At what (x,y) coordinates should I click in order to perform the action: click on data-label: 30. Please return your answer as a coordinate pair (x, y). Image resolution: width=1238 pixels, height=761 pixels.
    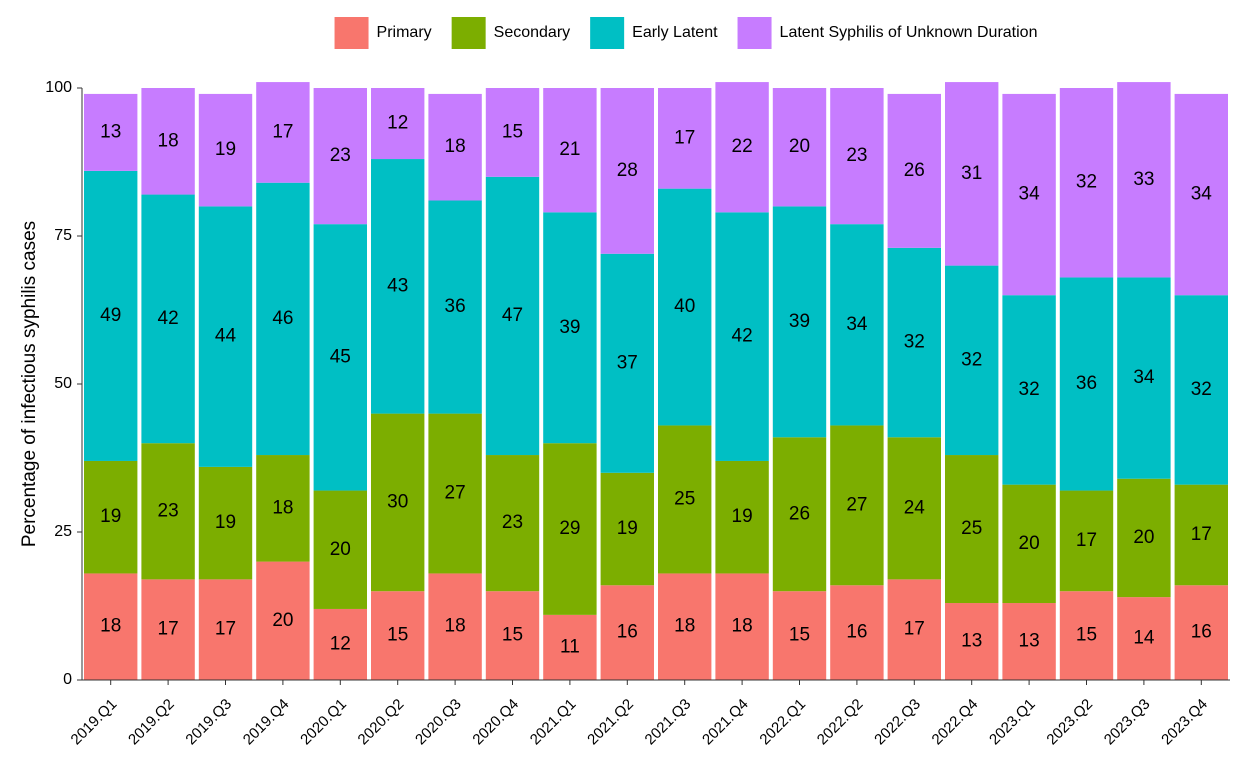
    Looking at the image, I should click on (397, 501).